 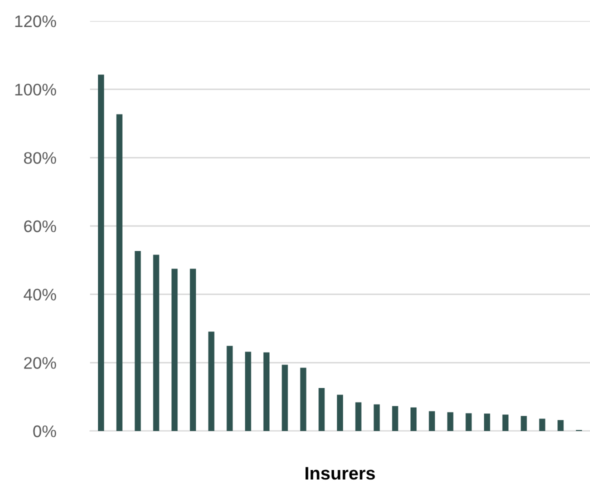 What do you see at coordinates (44, 431) in the screenshot?
I see `y-tick-label: 0%` at bounding box center [44, 431].